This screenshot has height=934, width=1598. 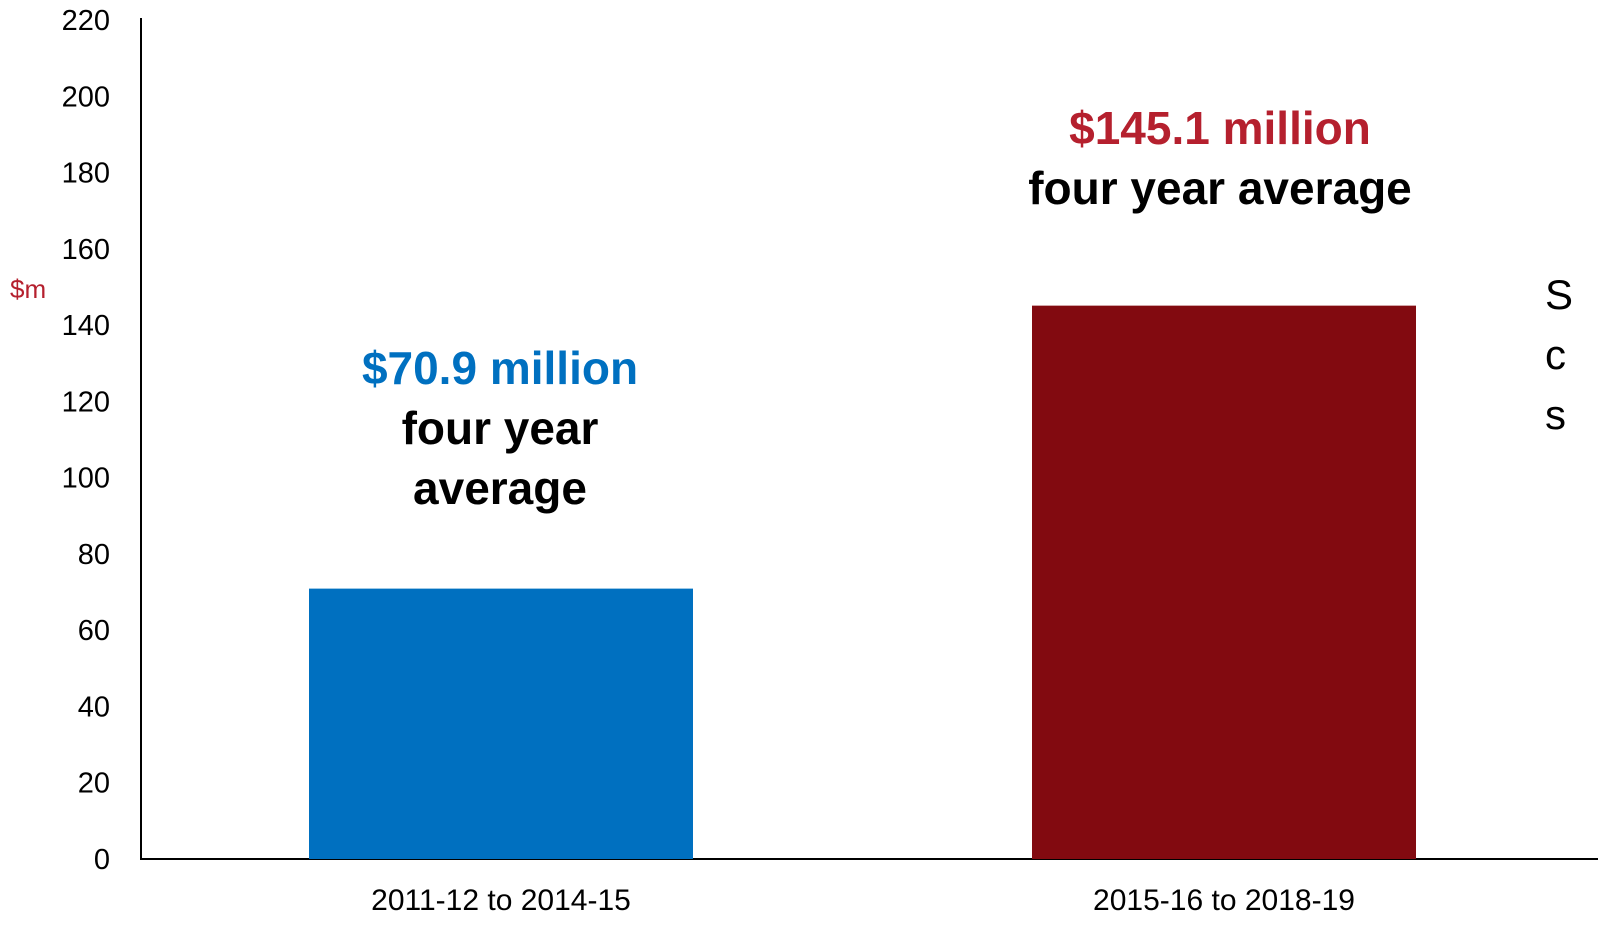 What do you see at coordinates (1220, 128) in the screenshot?
I see `annotation-2-highlight: $145.1 million` at bounding box center [1220, 128].